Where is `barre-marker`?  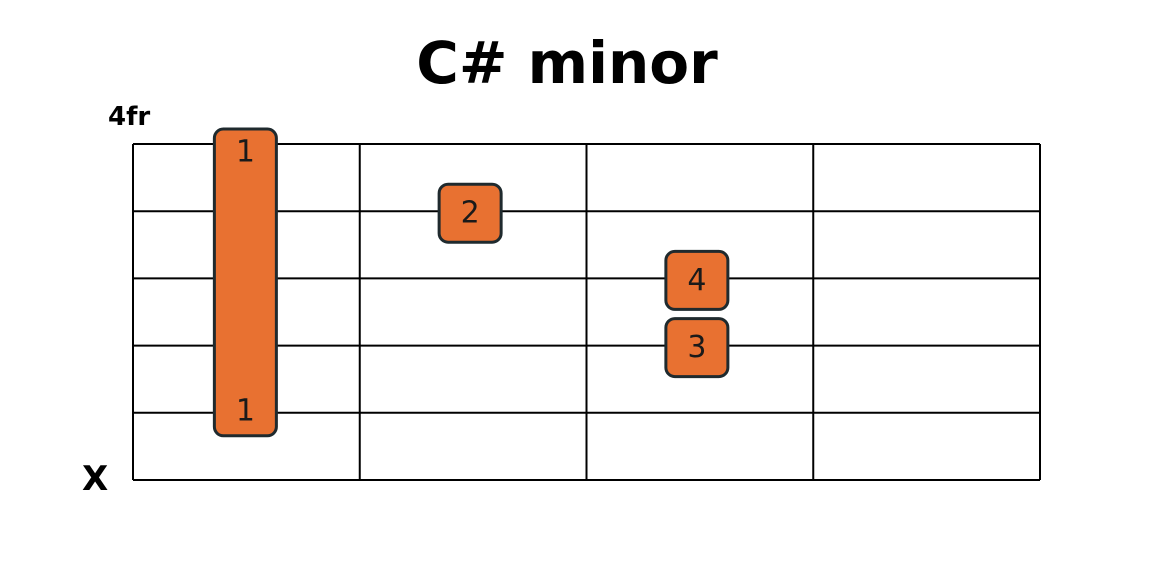 barre-marker is located at coordinates (245, 282).